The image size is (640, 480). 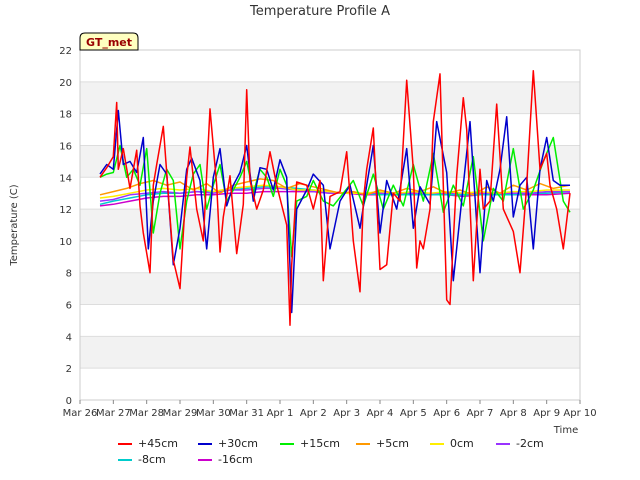 I want to click on y-axis-label: Temperature (C), so click(x=14, y=225).